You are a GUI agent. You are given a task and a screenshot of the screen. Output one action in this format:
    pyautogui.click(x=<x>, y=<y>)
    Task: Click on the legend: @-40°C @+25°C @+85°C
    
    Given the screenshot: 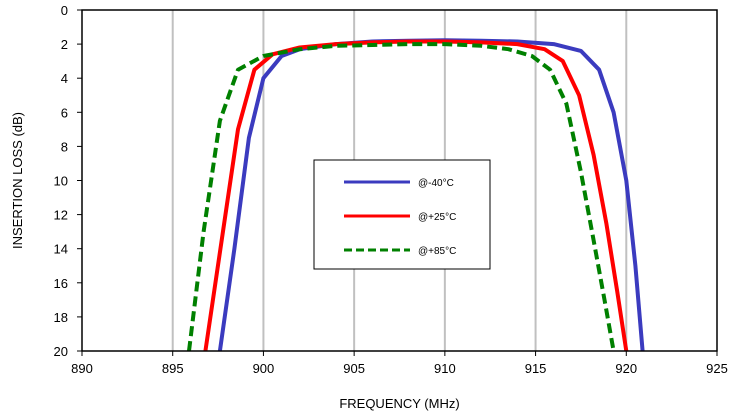 What is the action you would take?
    pyautogui.click(x=402, y=214)
    